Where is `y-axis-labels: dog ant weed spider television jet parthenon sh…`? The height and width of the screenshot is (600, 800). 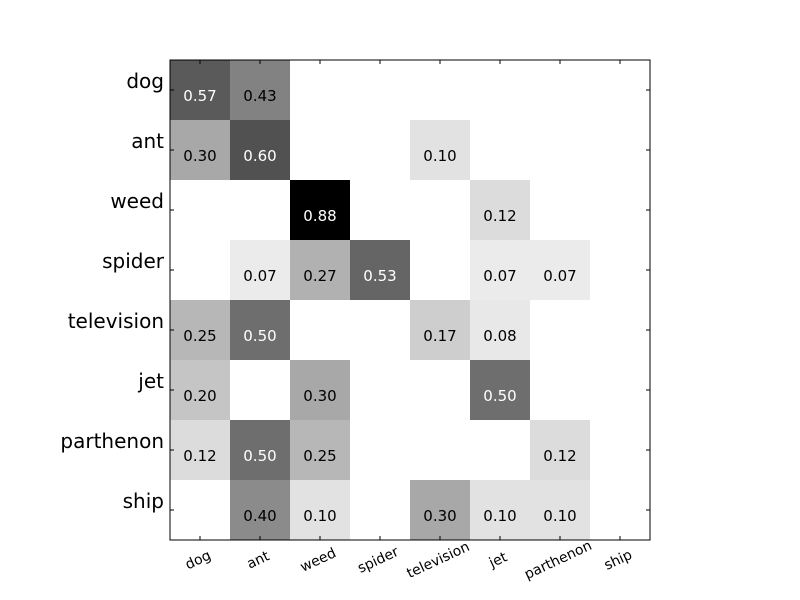 y-axis-labels: dog ant weed spider television jet parthenon sh… is located at coordinates (112, 291).